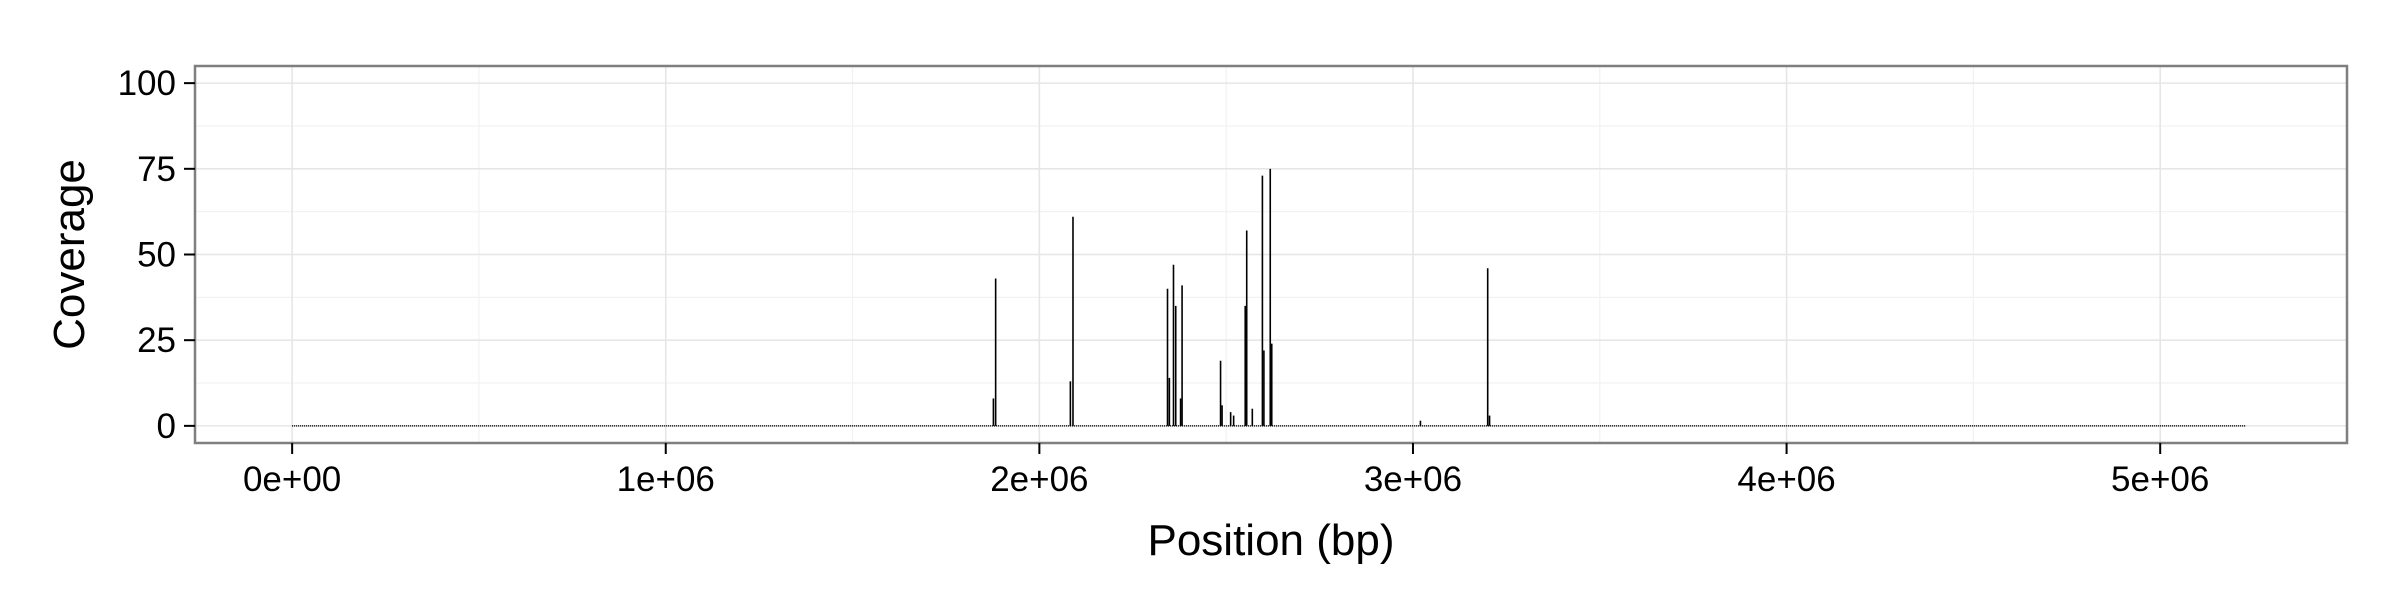  I want to click on x-tick-label: 1e+06, so click(666, 479).